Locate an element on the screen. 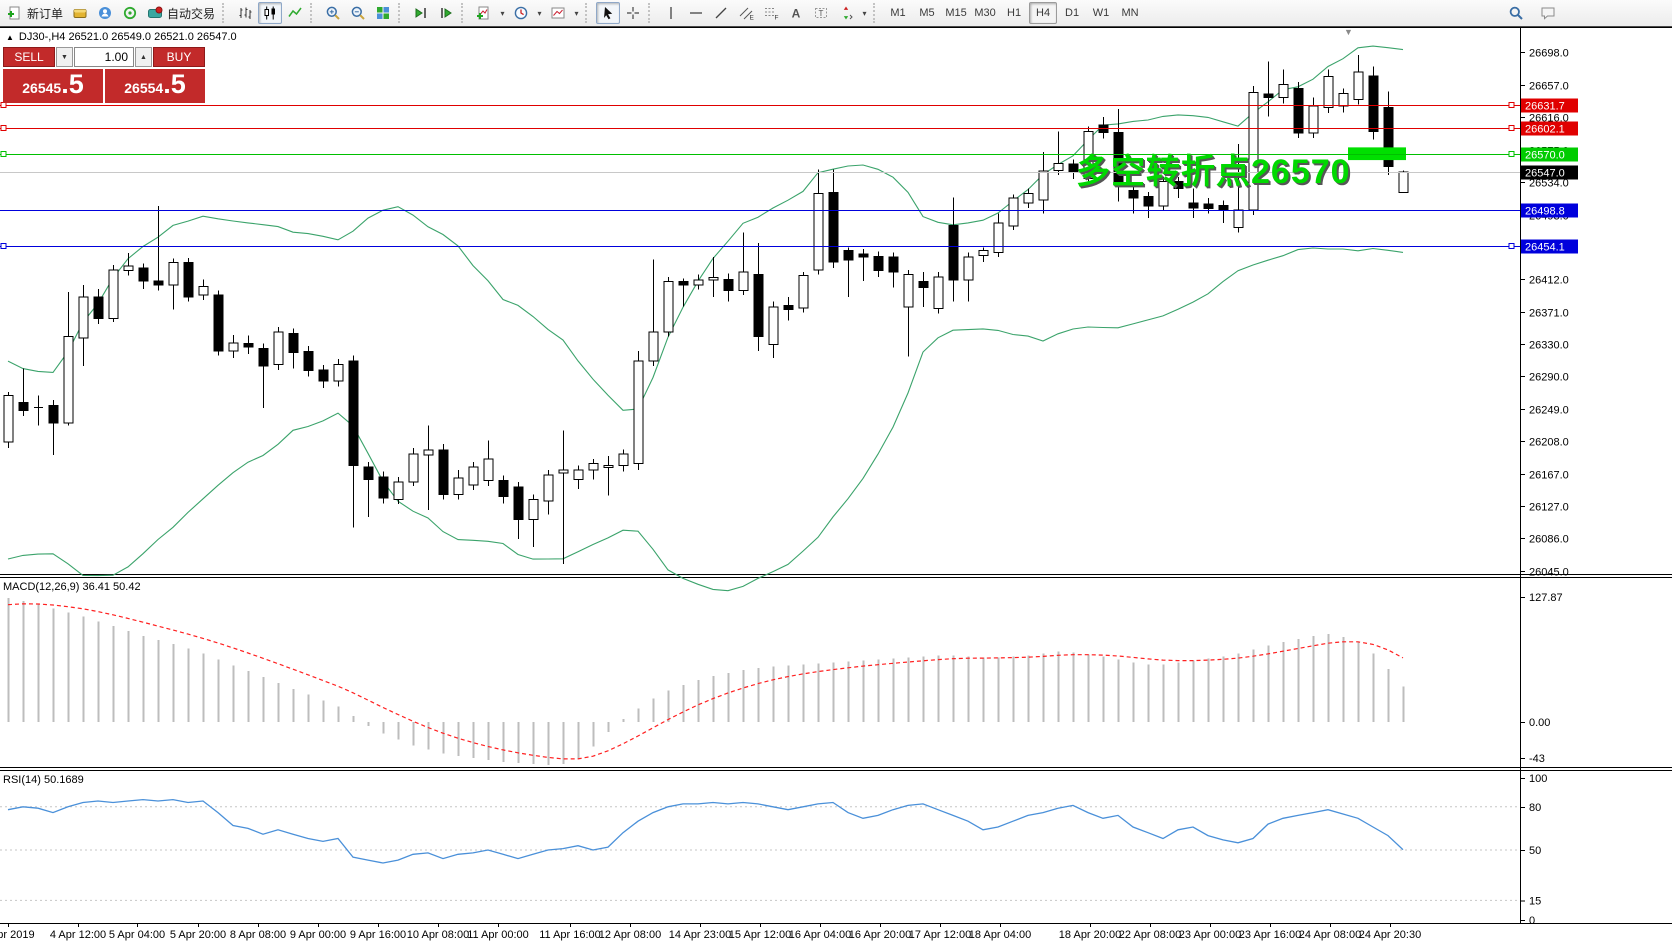  tile-windows-button is located at coordinates (383, 13).